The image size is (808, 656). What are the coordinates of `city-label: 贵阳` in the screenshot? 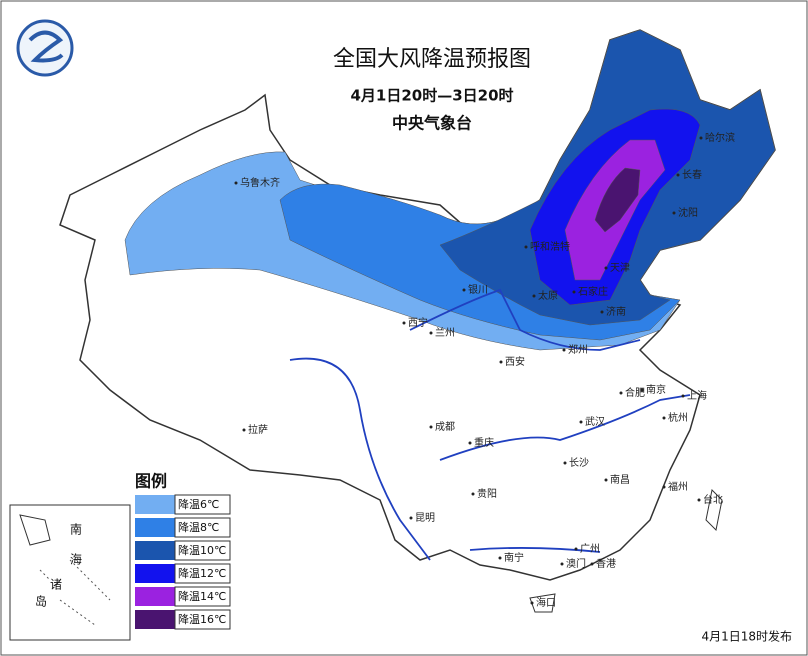 It's located at (487, 493).